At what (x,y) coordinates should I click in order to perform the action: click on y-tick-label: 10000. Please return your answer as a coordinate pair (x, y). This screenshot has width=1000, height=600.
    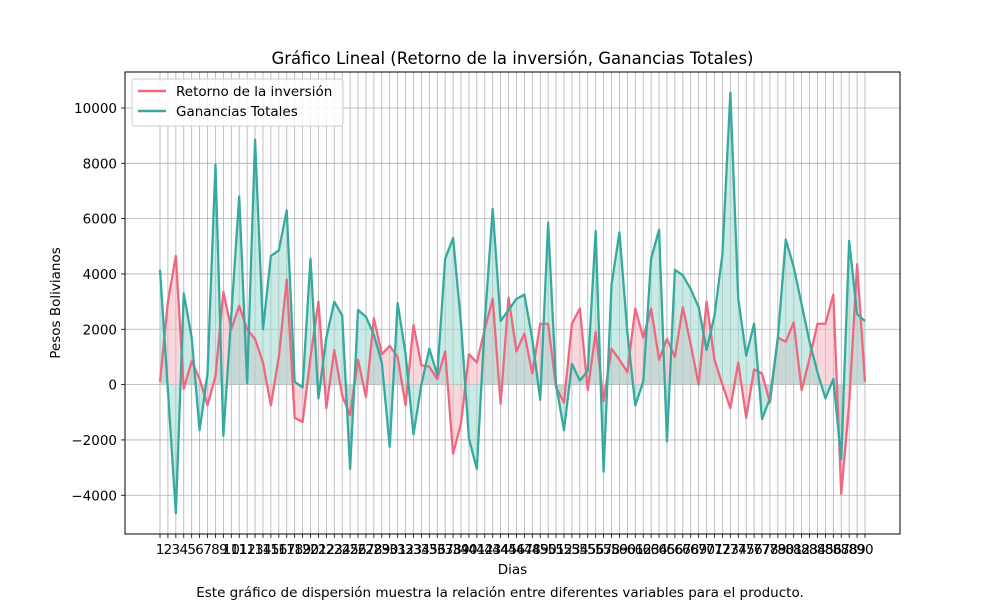
    Looking at the image, I should click on (95, 109).